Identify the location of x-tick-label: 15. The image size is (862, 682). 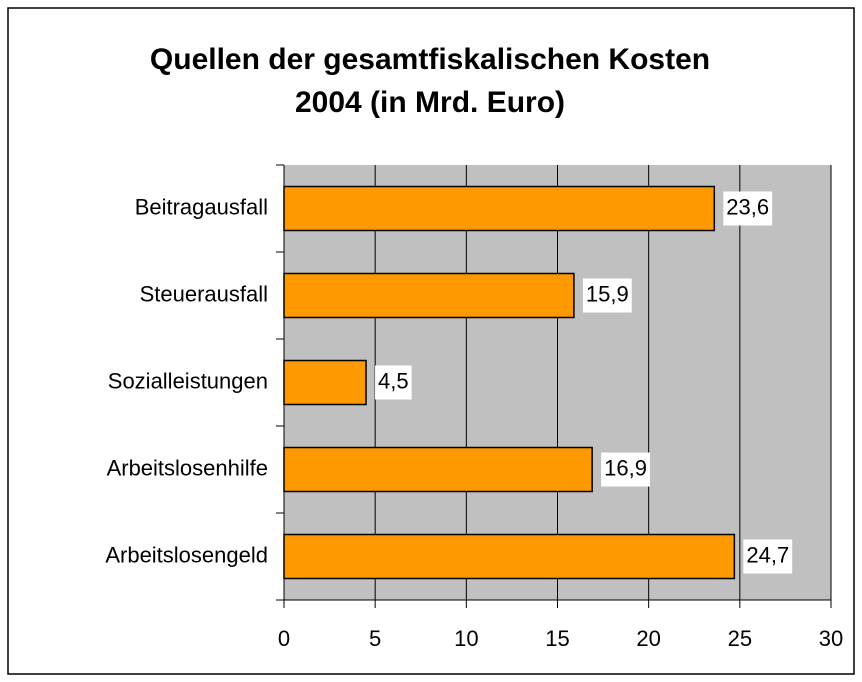
(557, 638).